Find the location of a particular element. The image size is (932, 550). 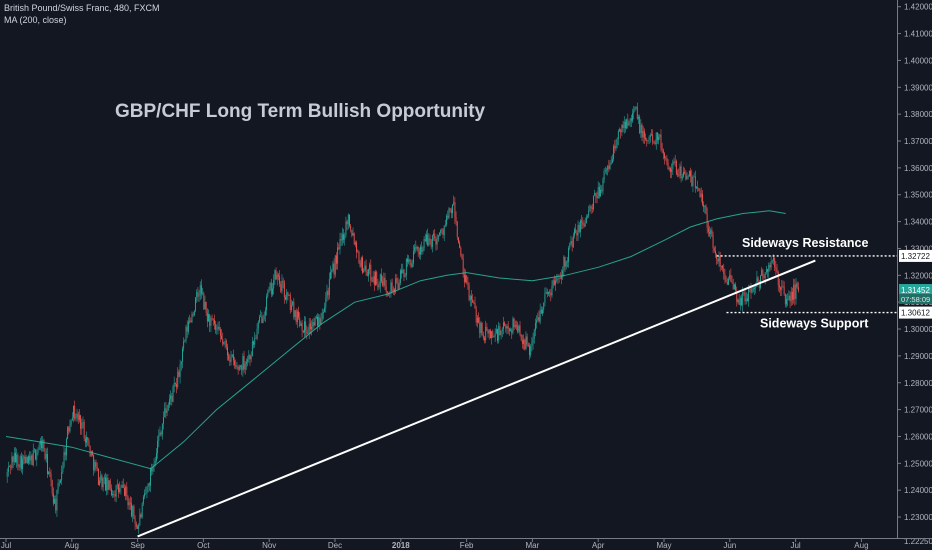

price-tick-label: 1.29000 is located at coordinates (918, 356).